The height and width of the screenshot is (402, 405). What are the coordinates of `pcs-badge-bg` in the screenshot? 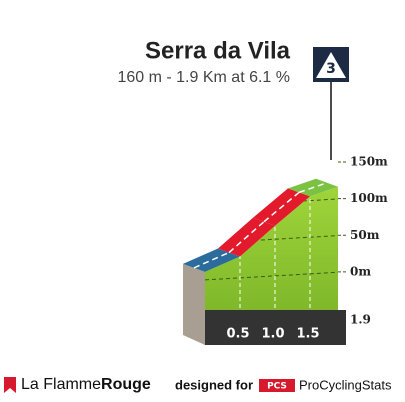 It's located at (277, 385).